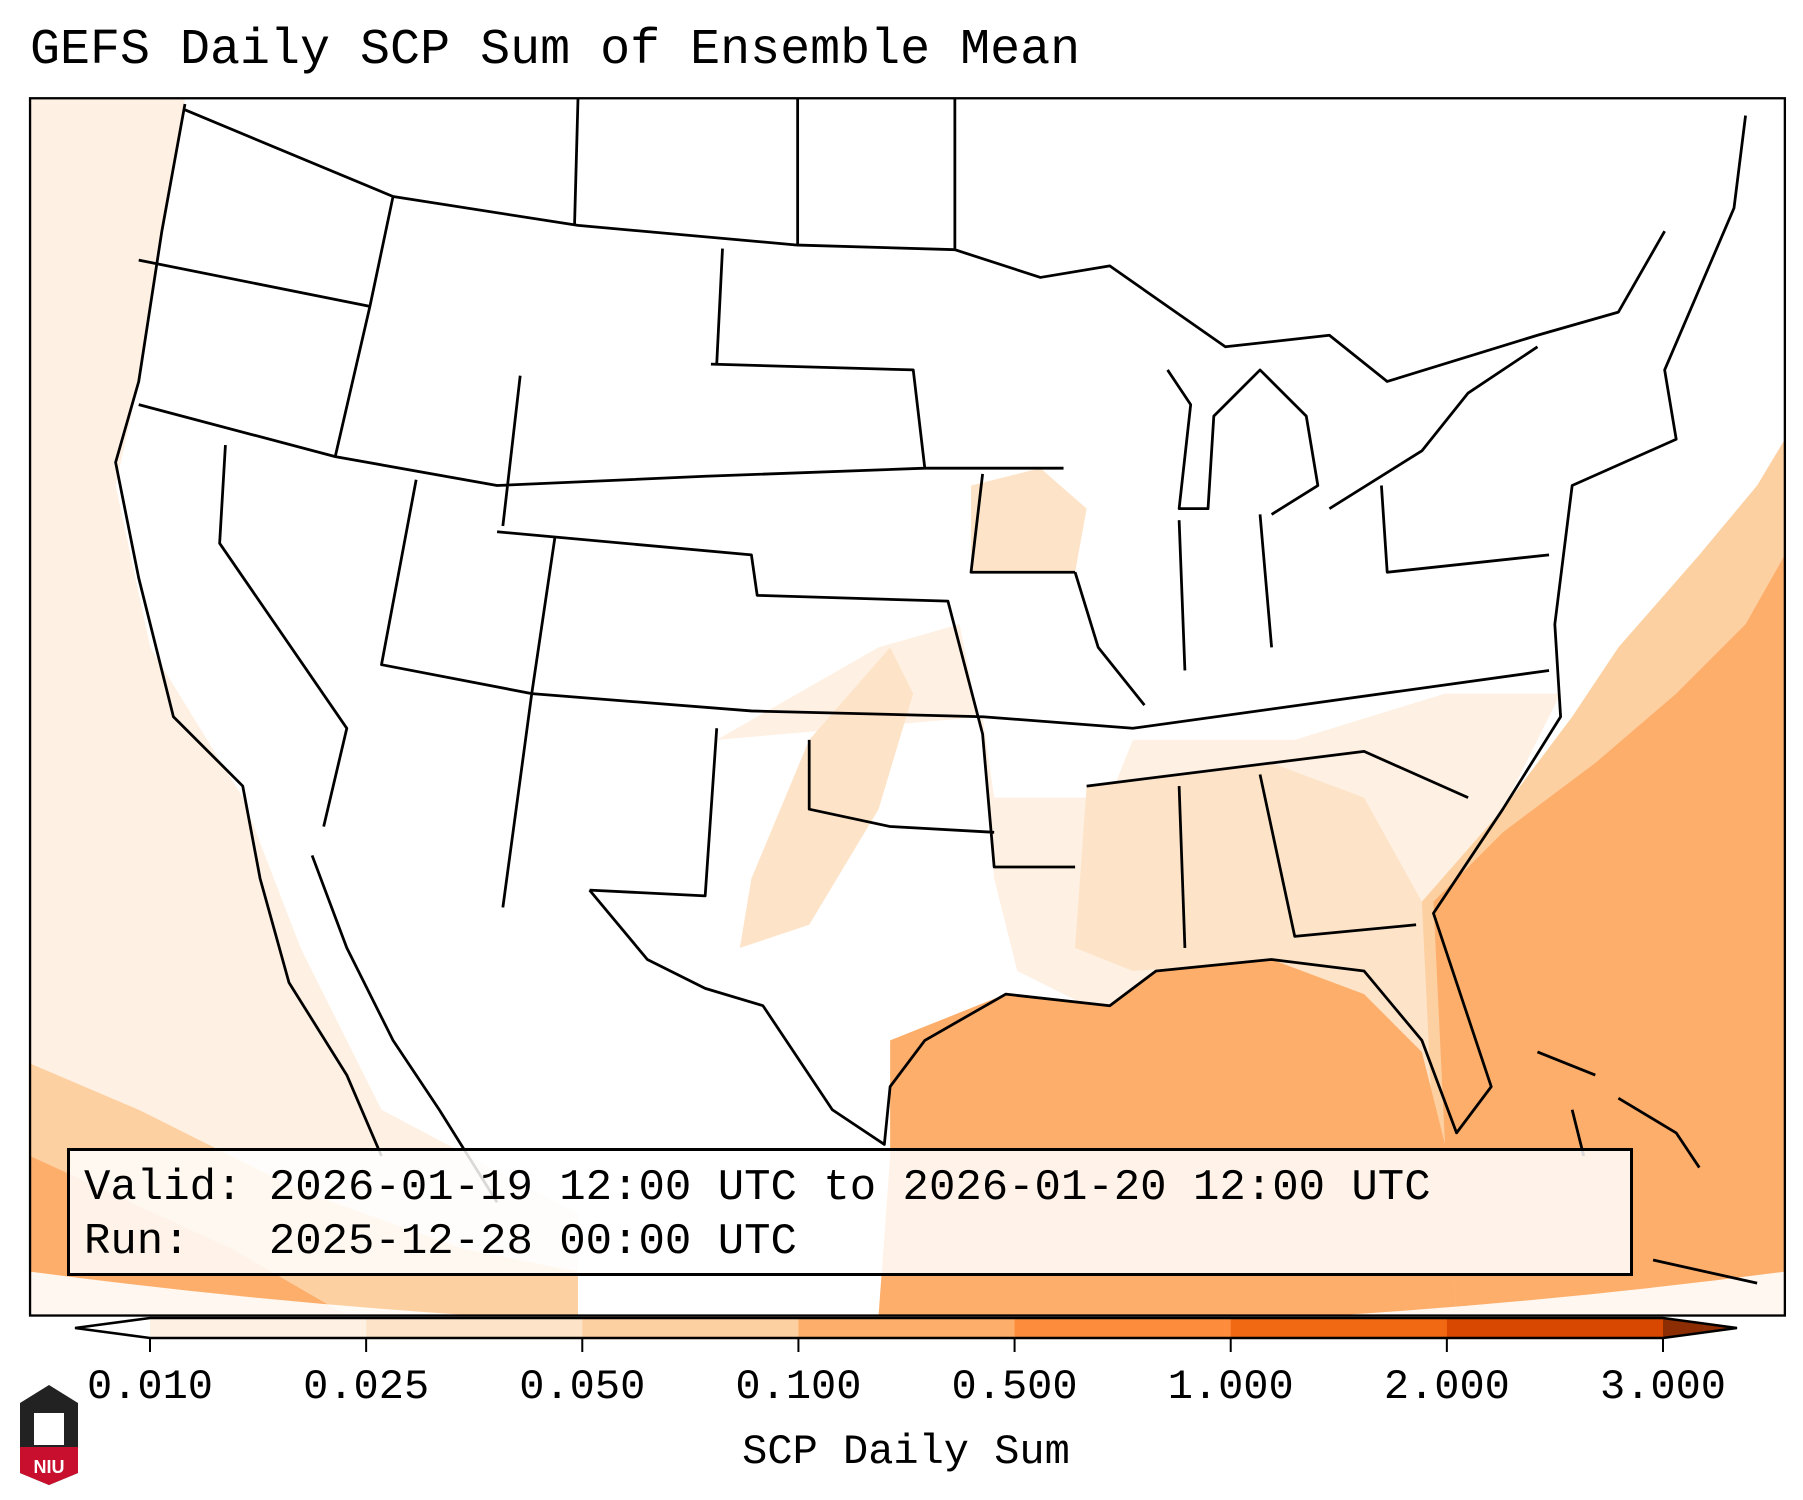  What do you see at coordinates (1609, 935) in the screenshot?
I see `scp-area-atlantic` at bounding box center [1609, 935].